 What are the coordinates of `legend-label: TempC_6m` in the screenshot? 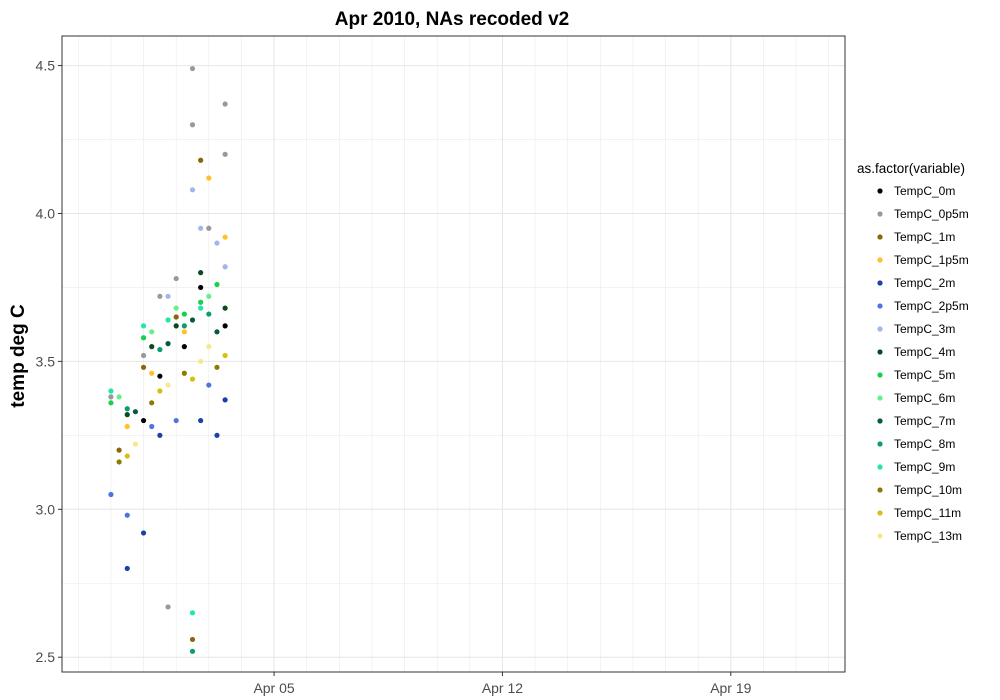 It's located at (924, 398).